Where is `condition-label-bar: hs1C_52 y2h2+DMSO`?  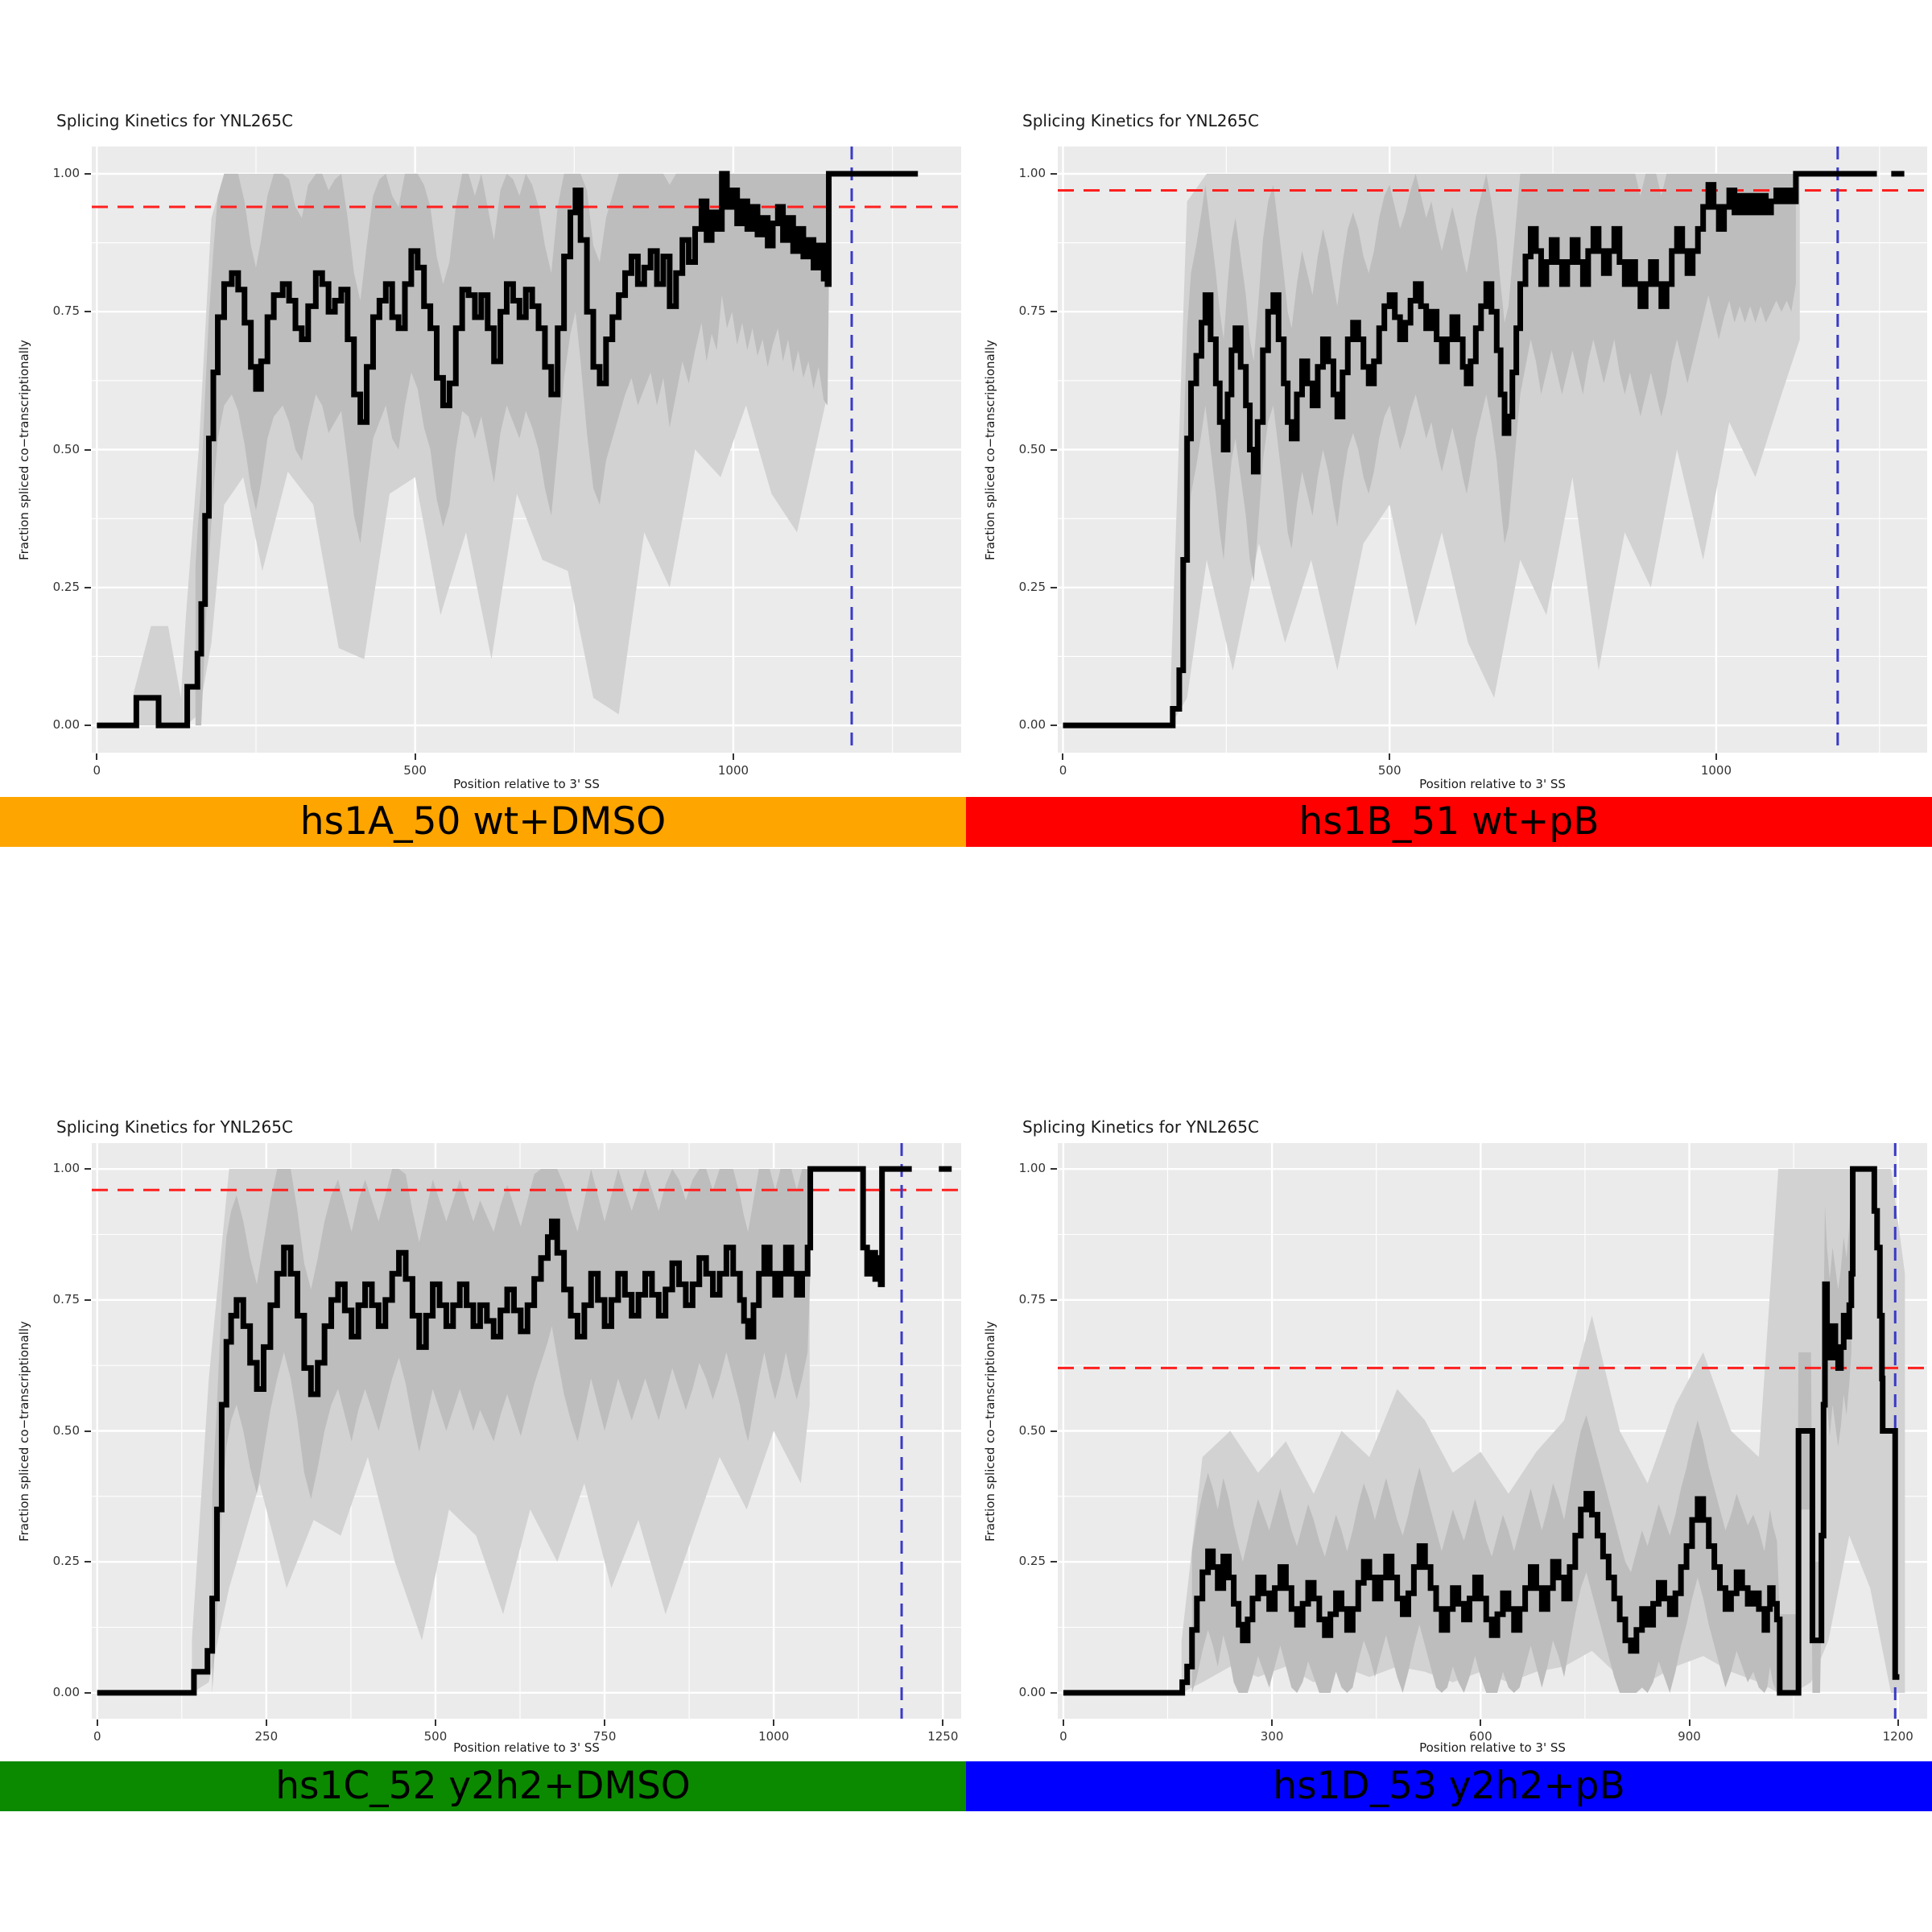
condition-label-bar: hs1C_52 y2h2+DMSO is located at coordinates (483, 1786).